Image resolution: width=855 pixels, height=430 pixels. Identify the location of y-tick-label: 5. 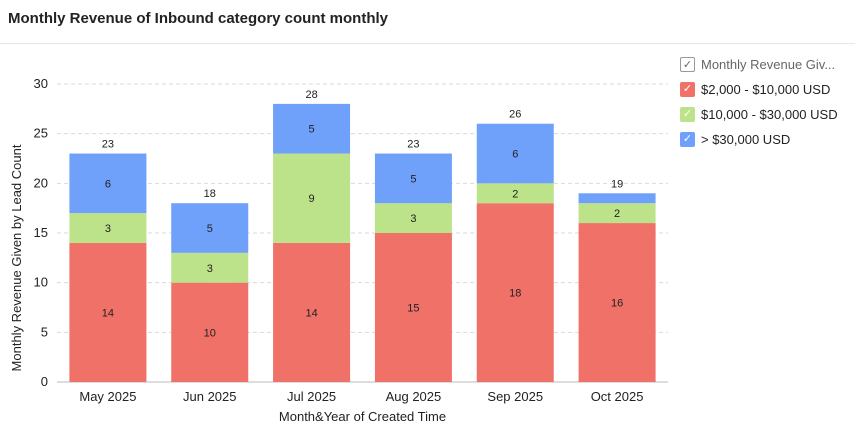
(44, 331).